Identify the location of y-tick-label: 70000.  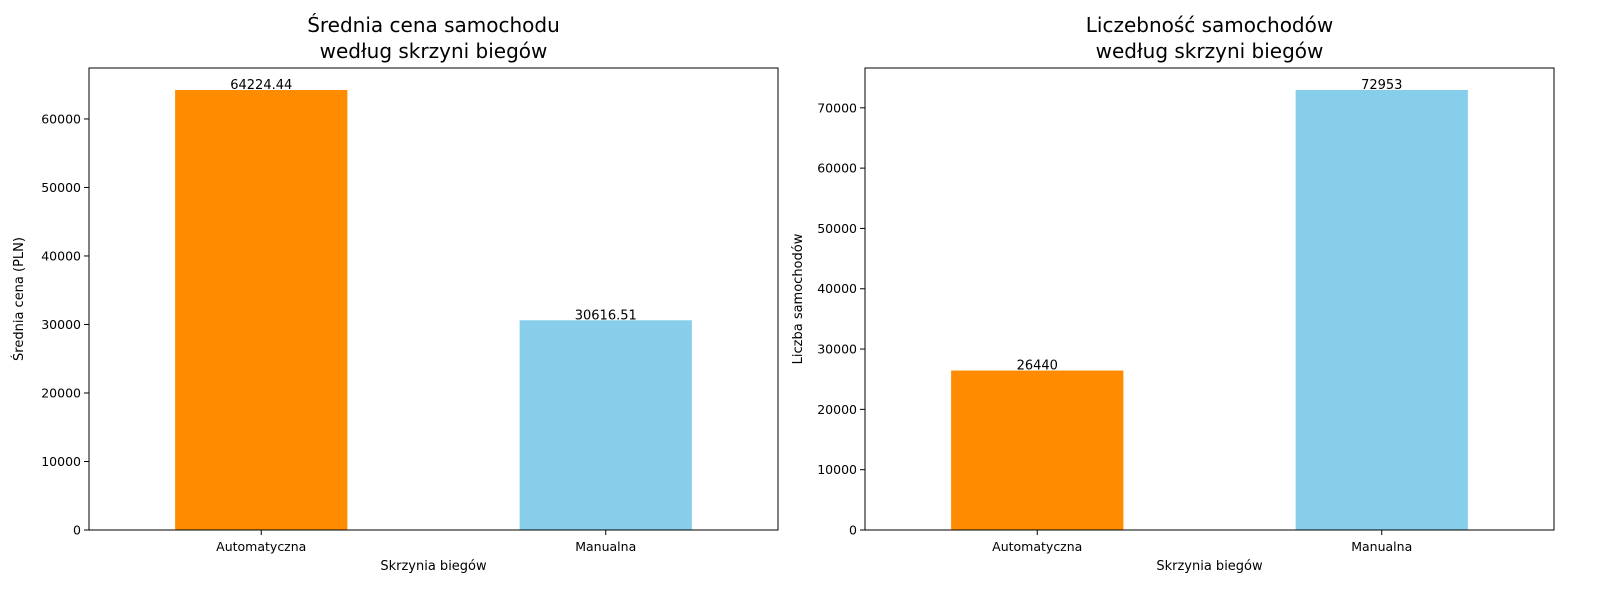
(837, 107).